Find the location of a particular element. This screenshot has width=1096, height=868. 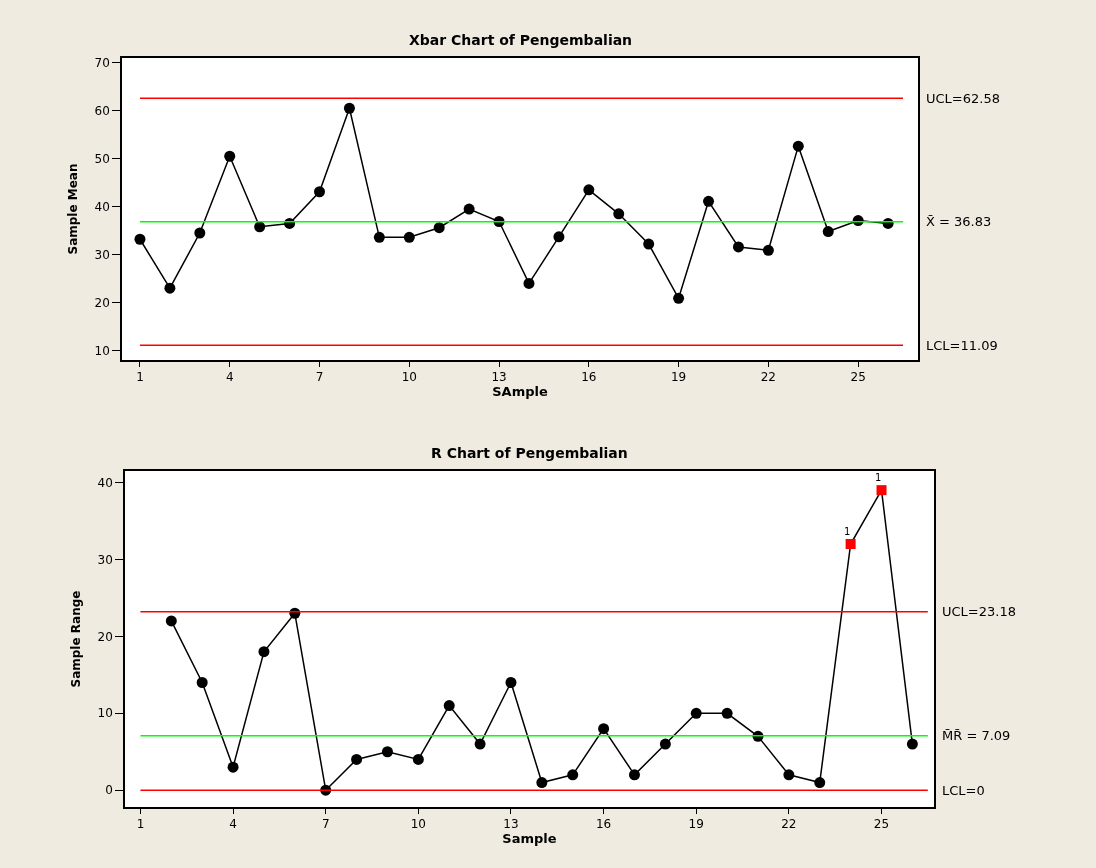

y-tick-label: 70 is located at coordinates (102, 62).